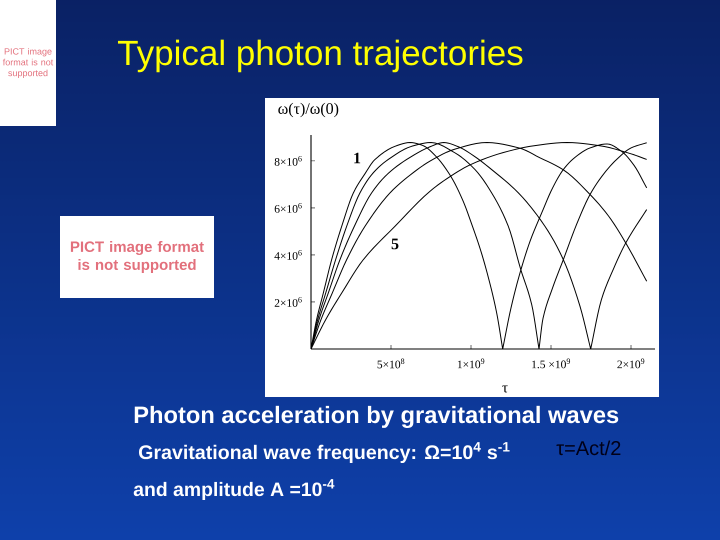 The image size is (720, 540). I want to click on text: and amplitude A =10$^{-4}$, so click(234, 489).